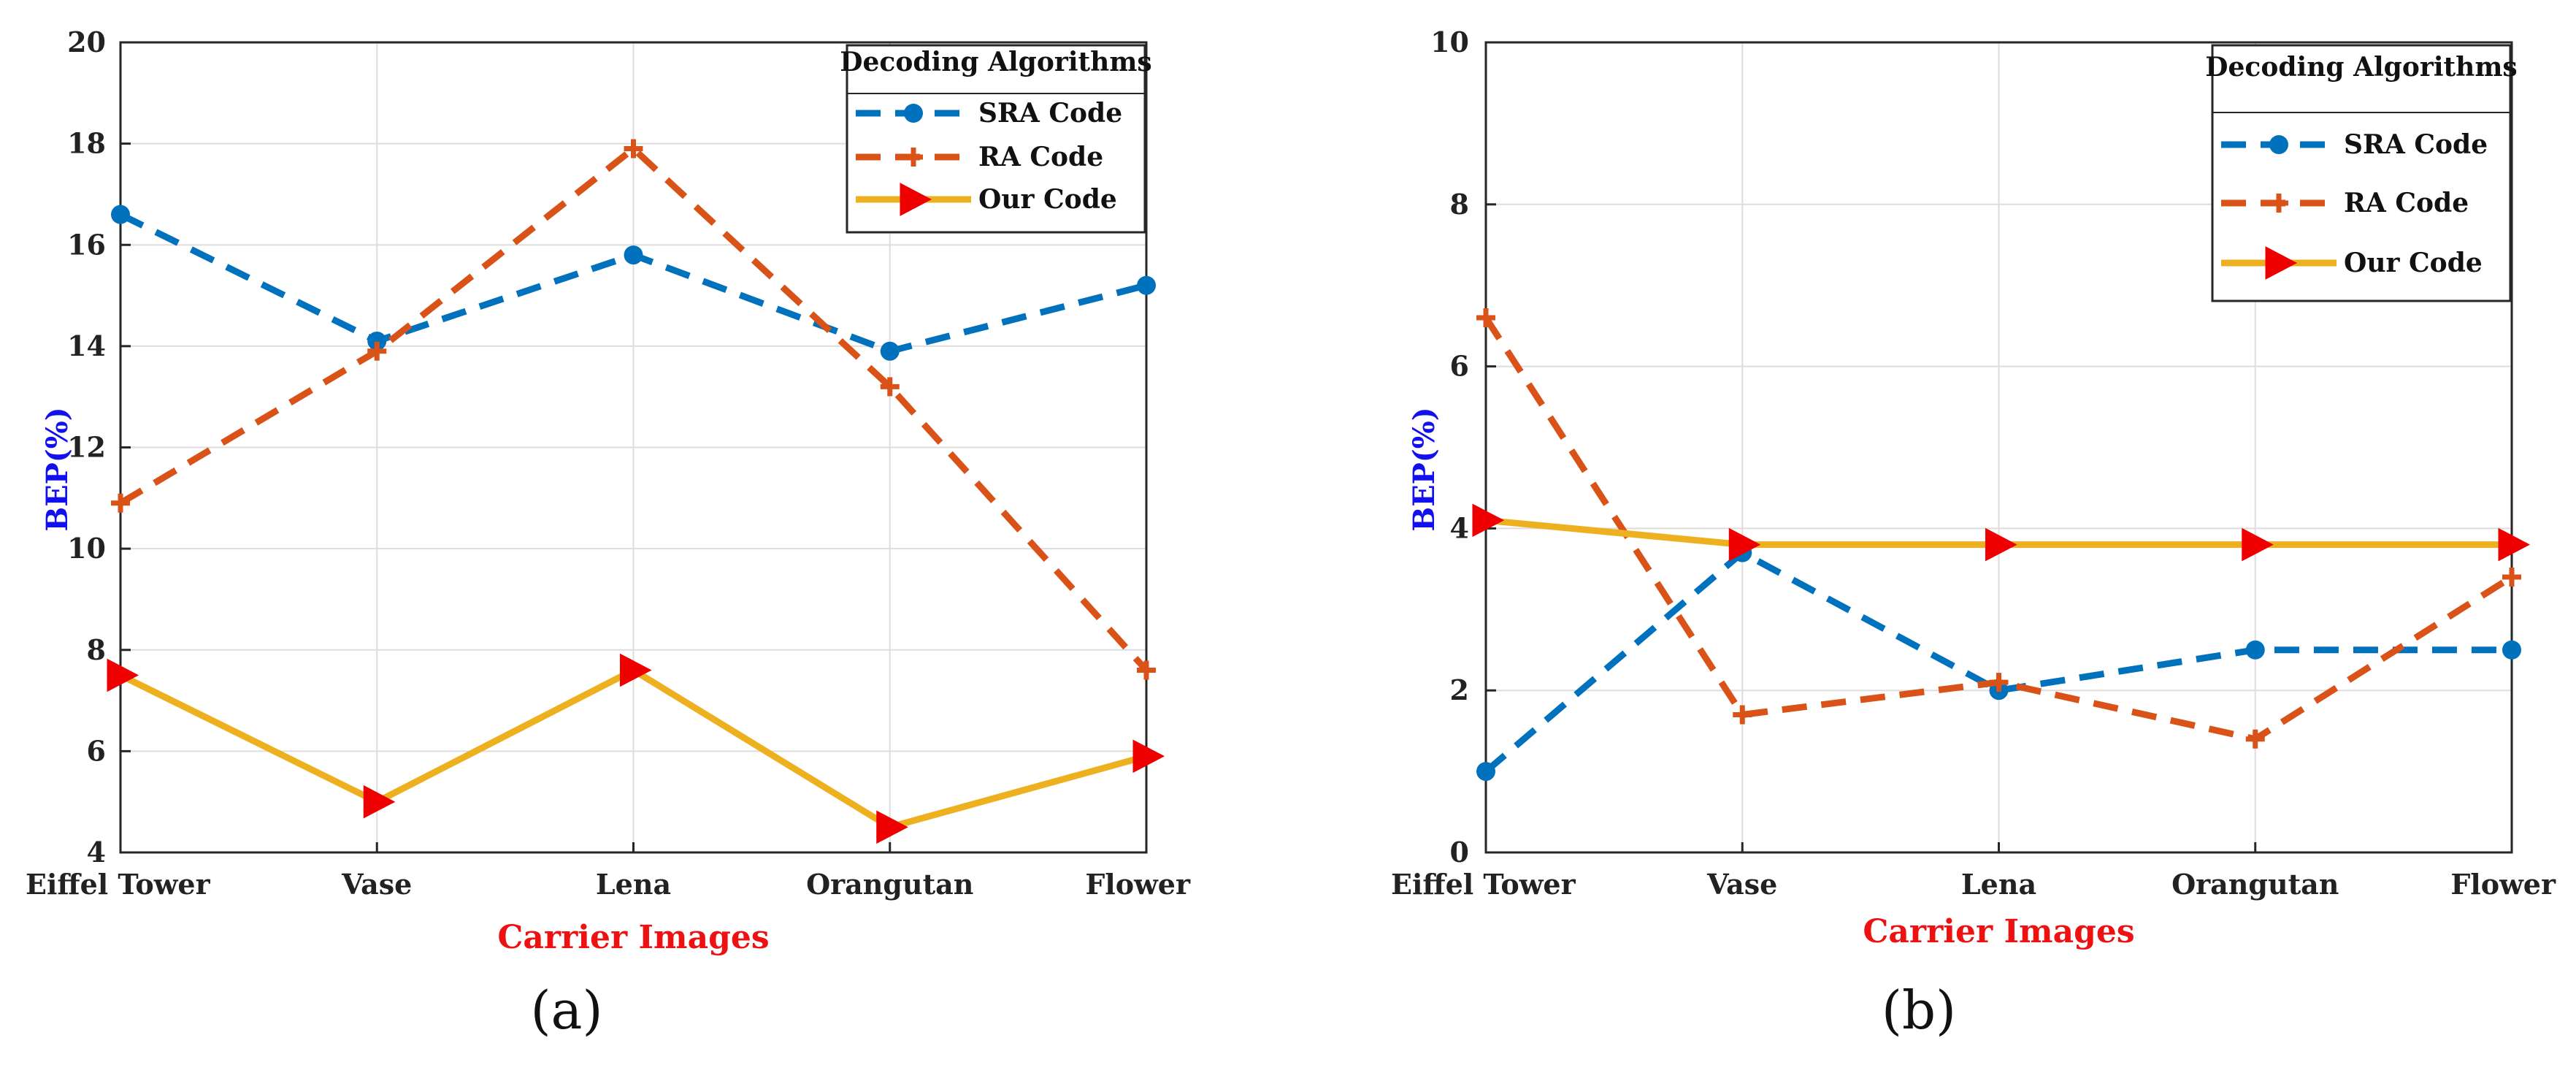  I want to click on y-tick-label: 0, so click(1459, 852).